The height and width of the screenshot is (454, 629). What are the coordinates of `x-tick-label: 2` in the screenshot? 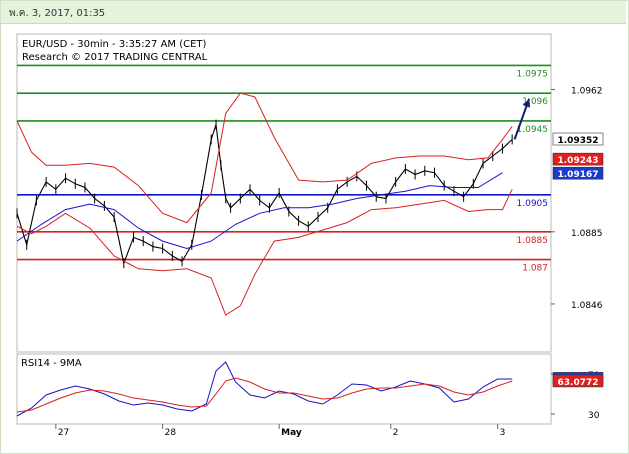 It's located at (396, 433).